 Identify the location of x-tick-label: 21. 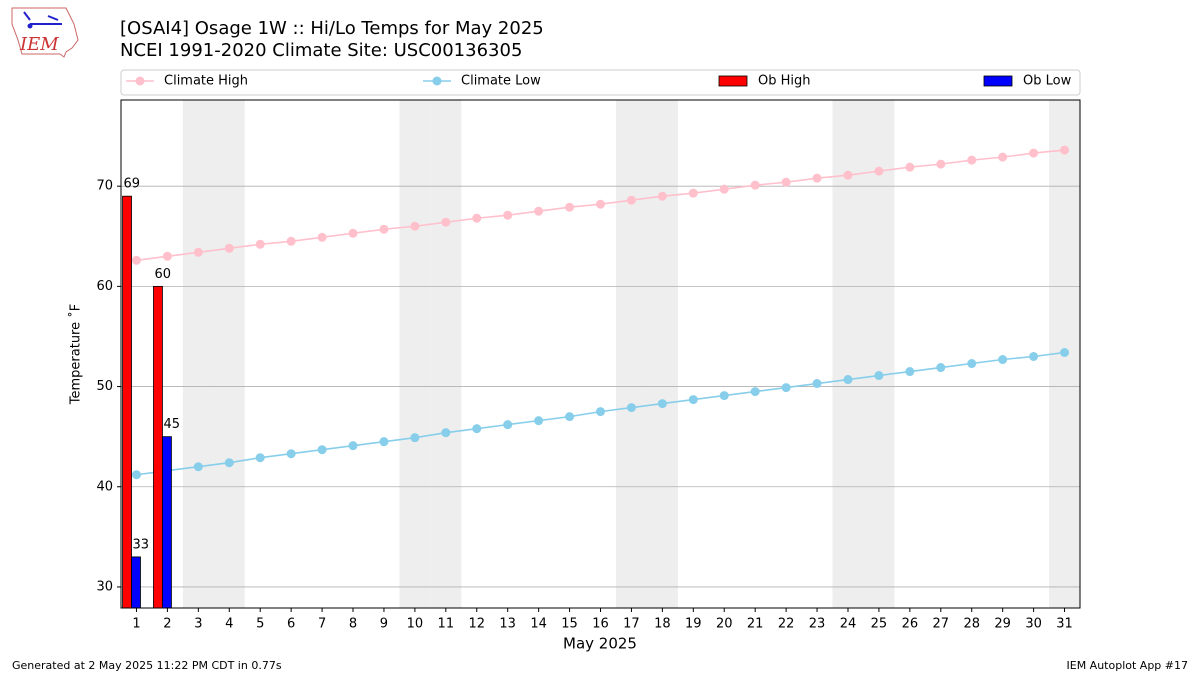
(755, 624).